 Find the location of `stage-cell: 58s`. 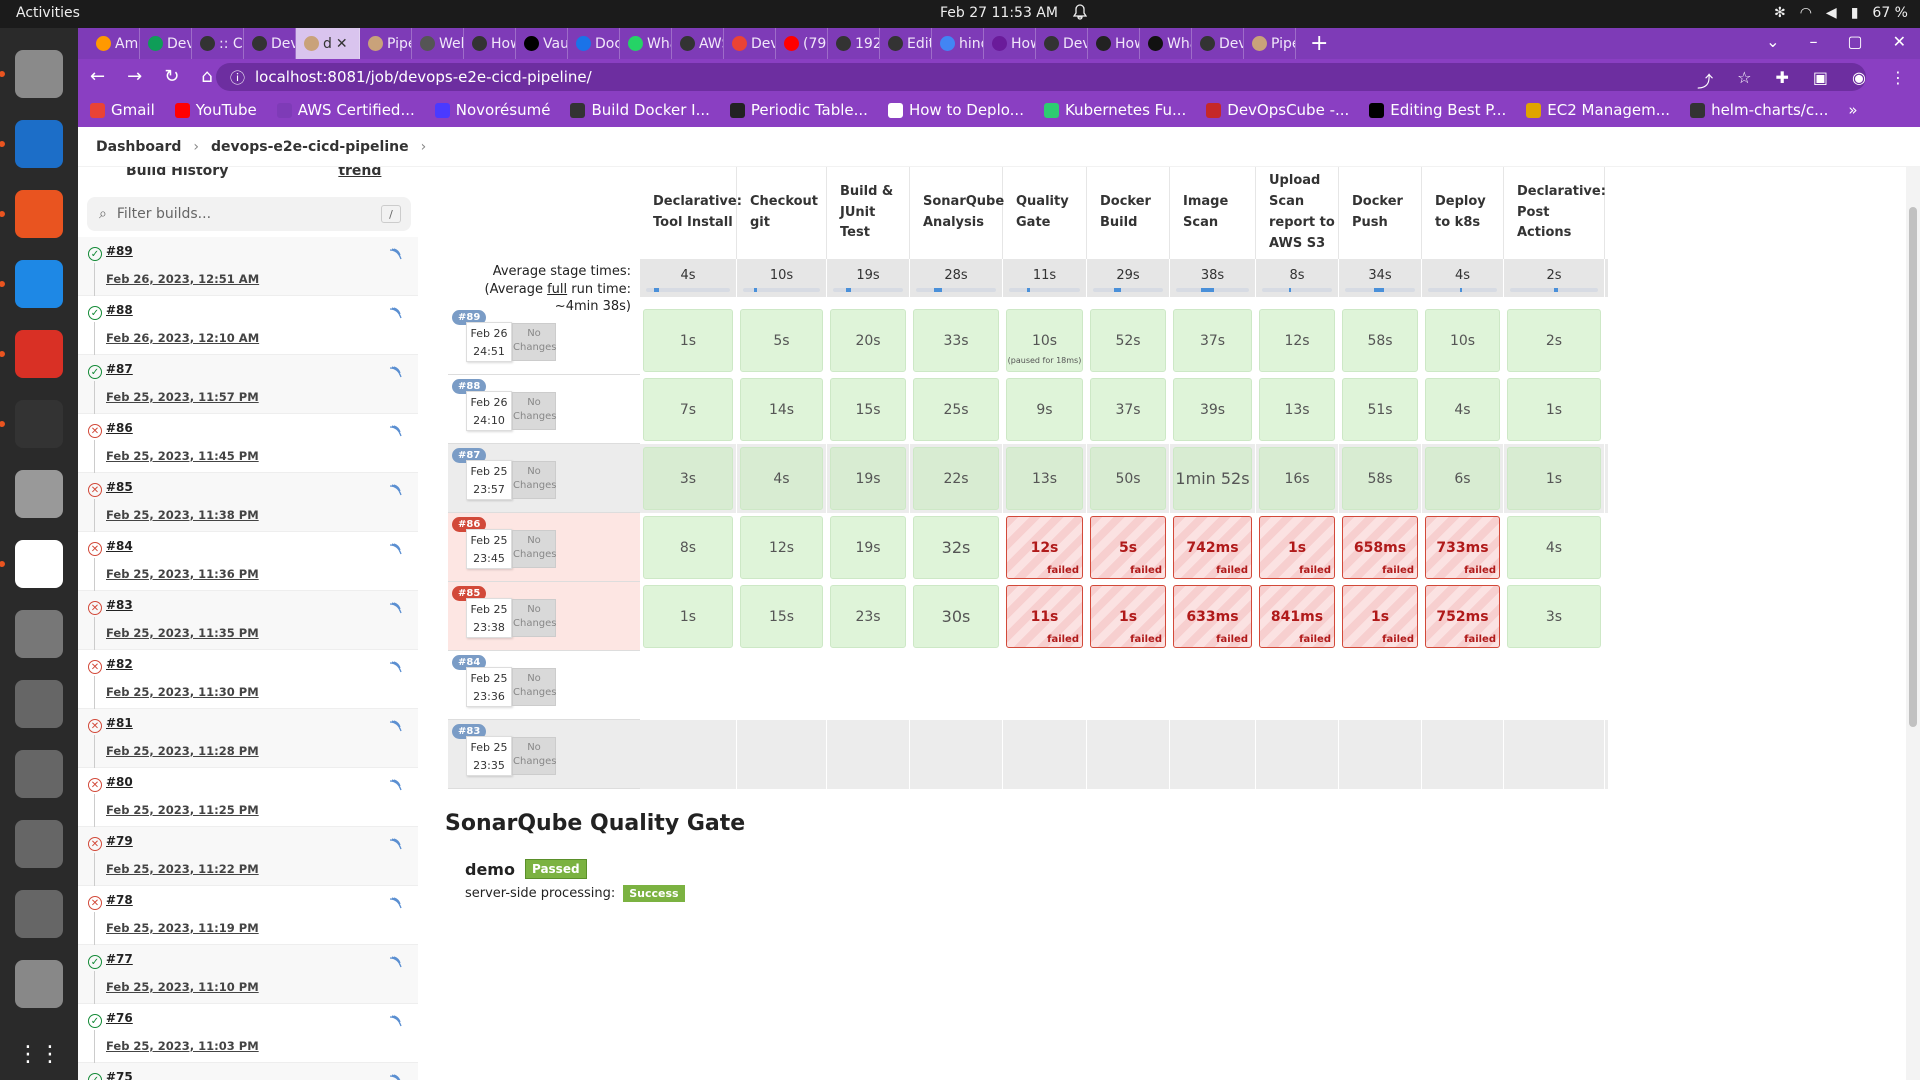

stage-cell: 58s is located at coordinates (1380, 478).